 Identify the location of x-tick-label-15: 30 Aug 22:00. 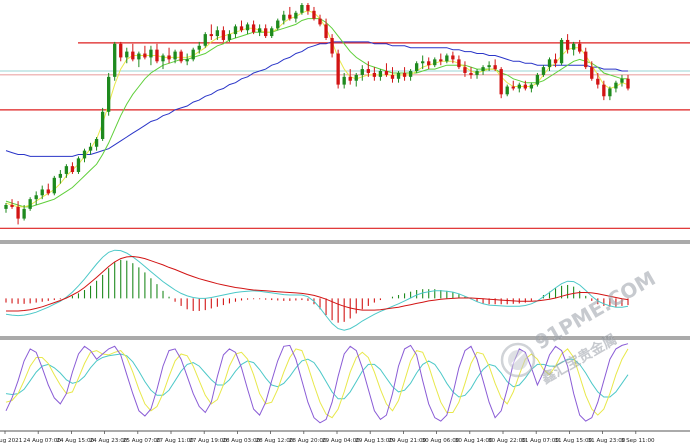
(507, 441).